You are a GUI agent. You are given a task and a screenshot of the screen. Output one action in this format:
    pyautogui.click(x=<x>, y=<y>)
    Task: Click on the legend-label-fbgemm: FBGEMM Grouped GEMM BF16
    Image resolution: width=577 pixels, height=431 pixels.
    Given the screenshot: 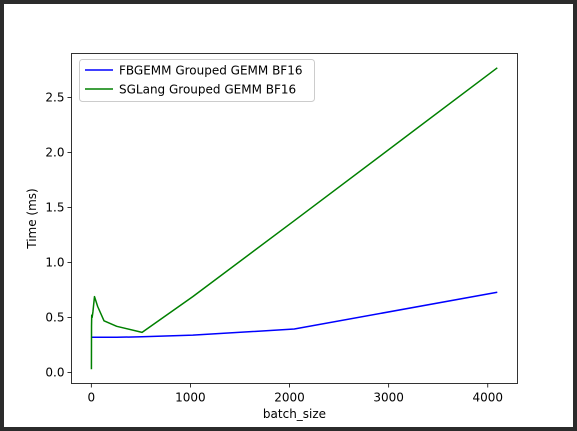 What is the action you would take?
    pyautogui.click(x=210, y=71)
    